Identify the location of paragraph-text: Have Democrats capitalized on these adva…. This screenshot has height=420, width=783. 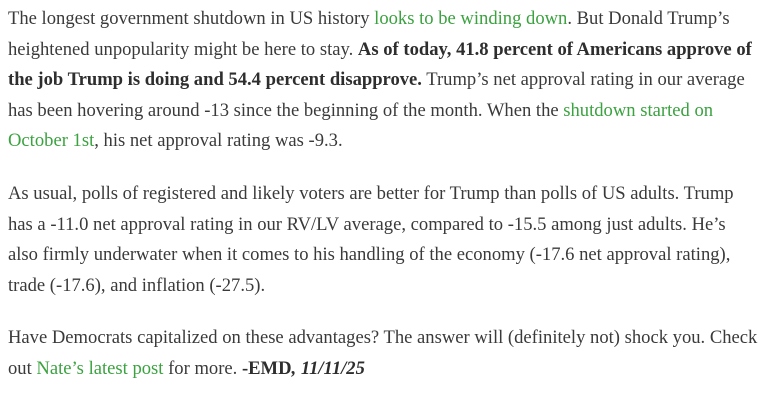
(383, 353).